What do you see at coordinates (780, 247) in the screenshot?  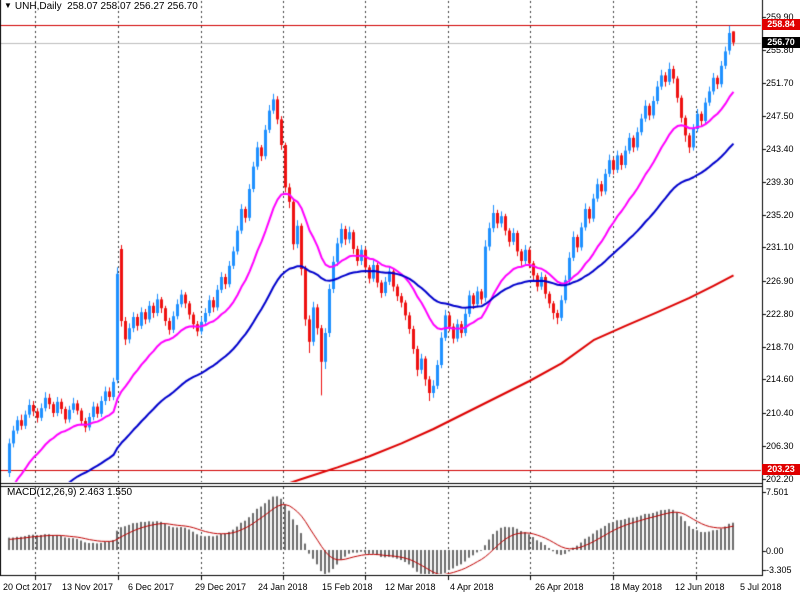 I see `price-axis-label: 231.10` at bounding box center [780, 247].